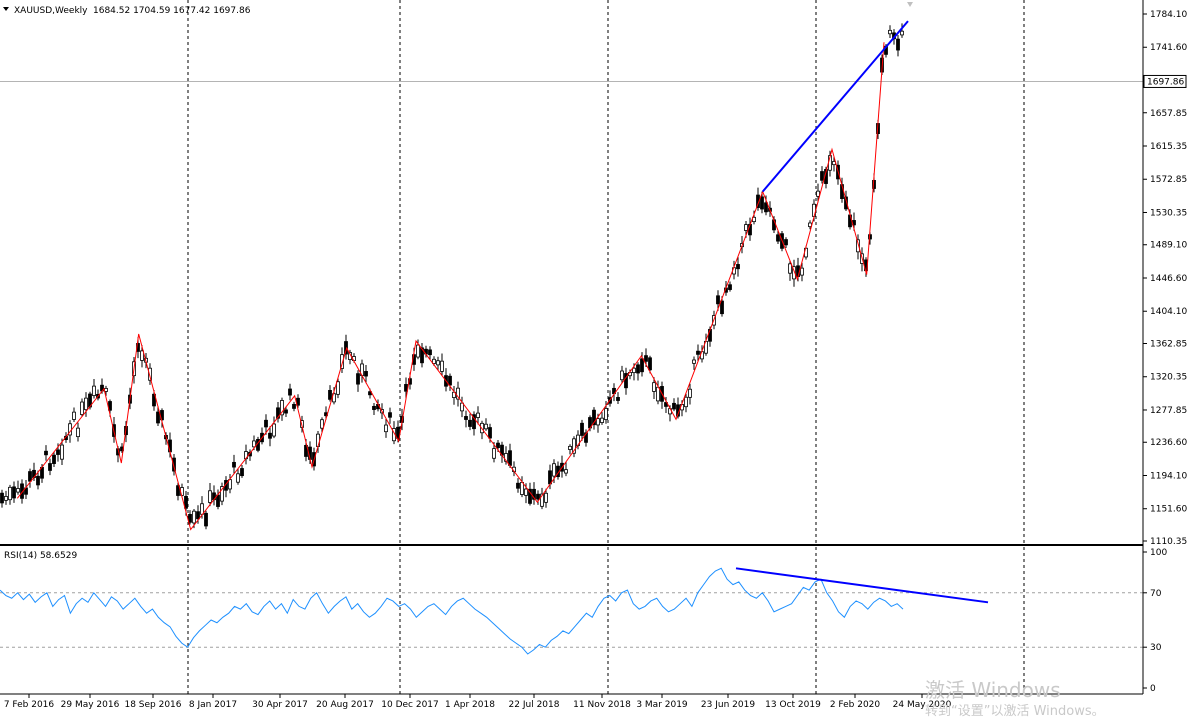  Describe the element at coordinates (1168, 48) in the screenshot. I see `price-axis-label: 1741.60` at that location.